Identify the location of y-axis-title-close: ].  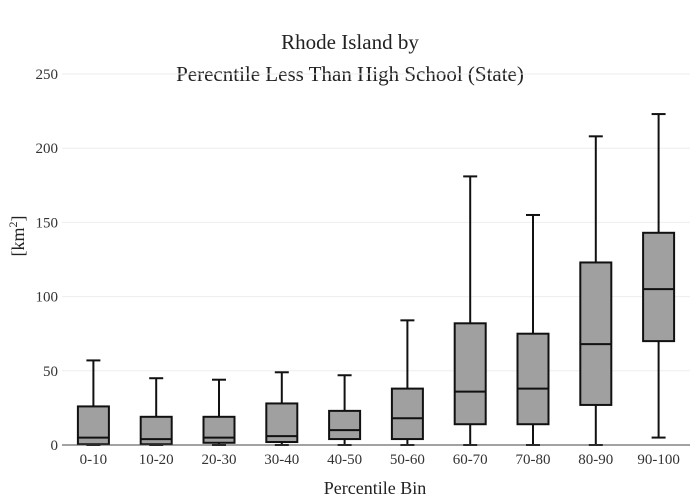
(18, 219).